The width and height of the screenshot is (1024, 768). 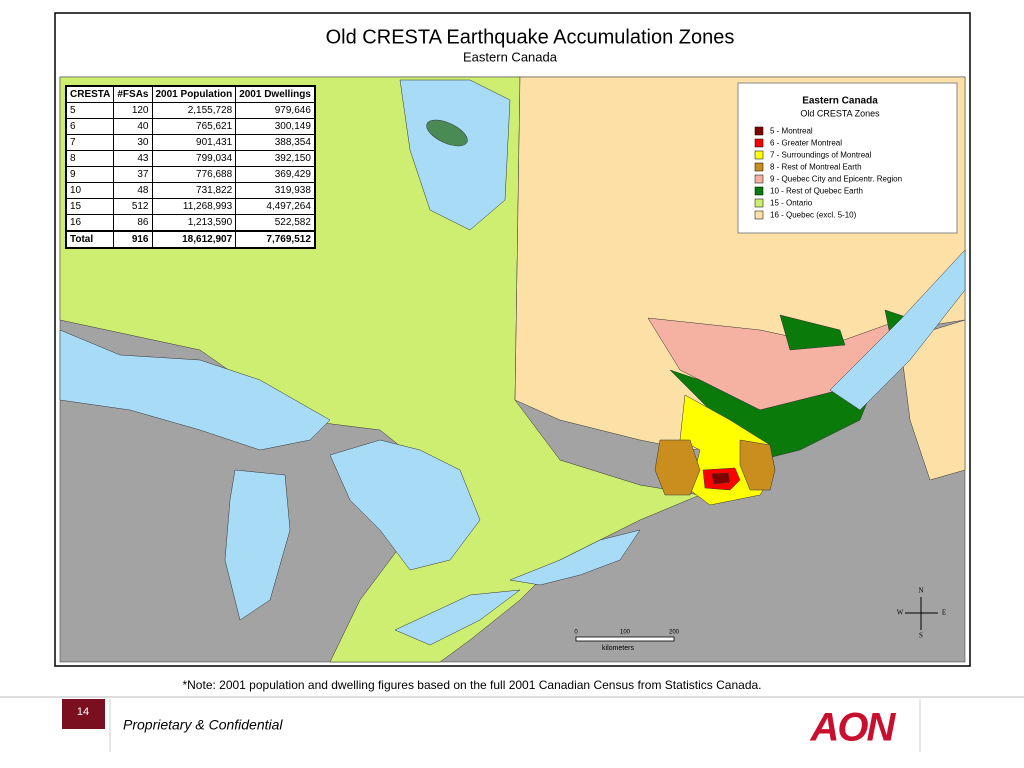 I want to click on table-cell: 15, so click(x=90, y=206).